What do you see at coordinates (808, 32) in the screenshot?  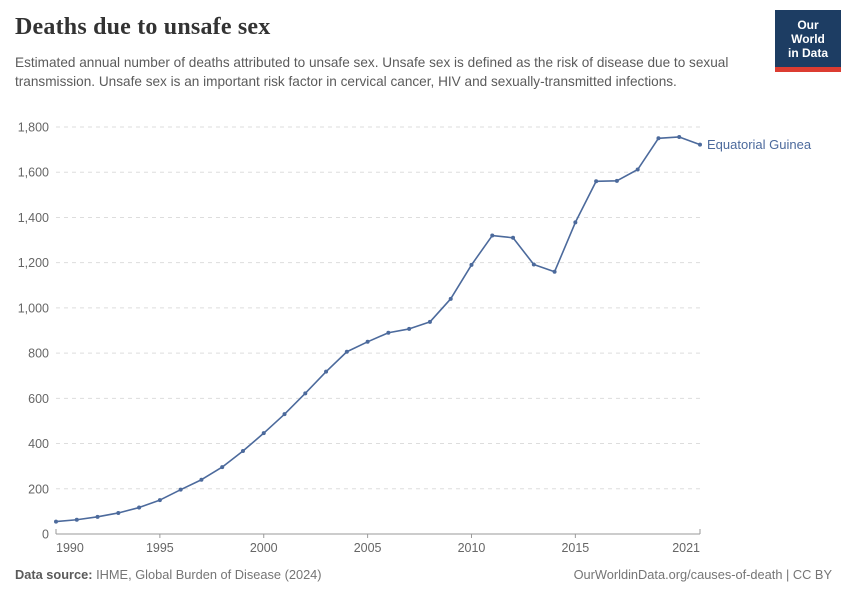 I see `owid-logo-line1: Our World` at bounding box center [808, 32].